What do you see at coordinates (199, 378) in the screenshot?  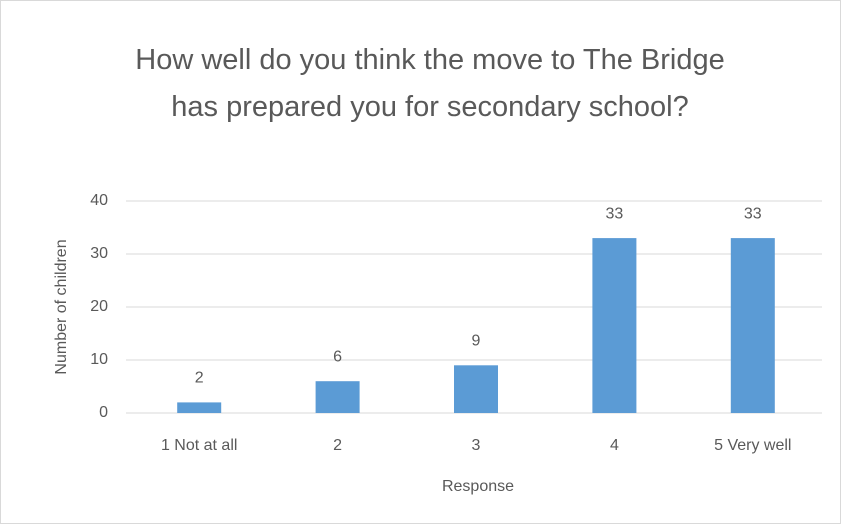 I see `data-label: 2` at bounding box center [199, 378].